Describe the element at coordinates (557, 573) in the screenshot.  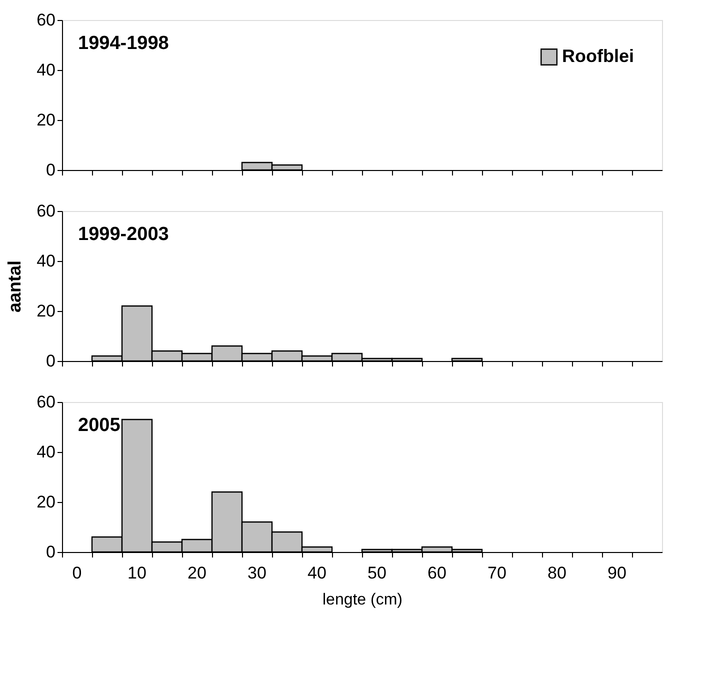
I see `x-tick-label: 80` at that location.